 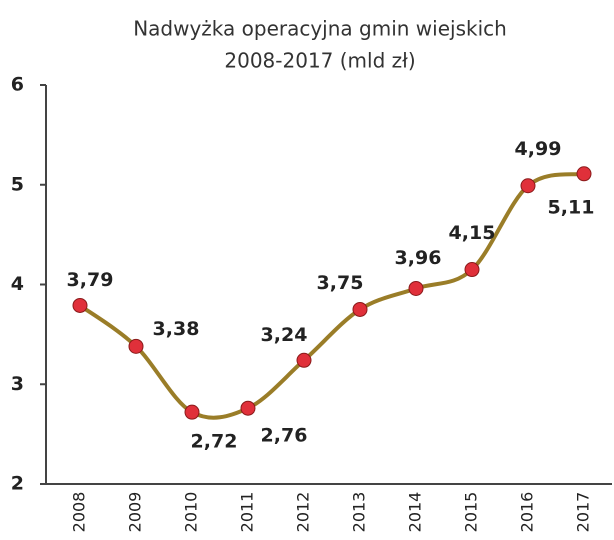 I want to click on y-tick-label: 3, so click(x=17, y=384).